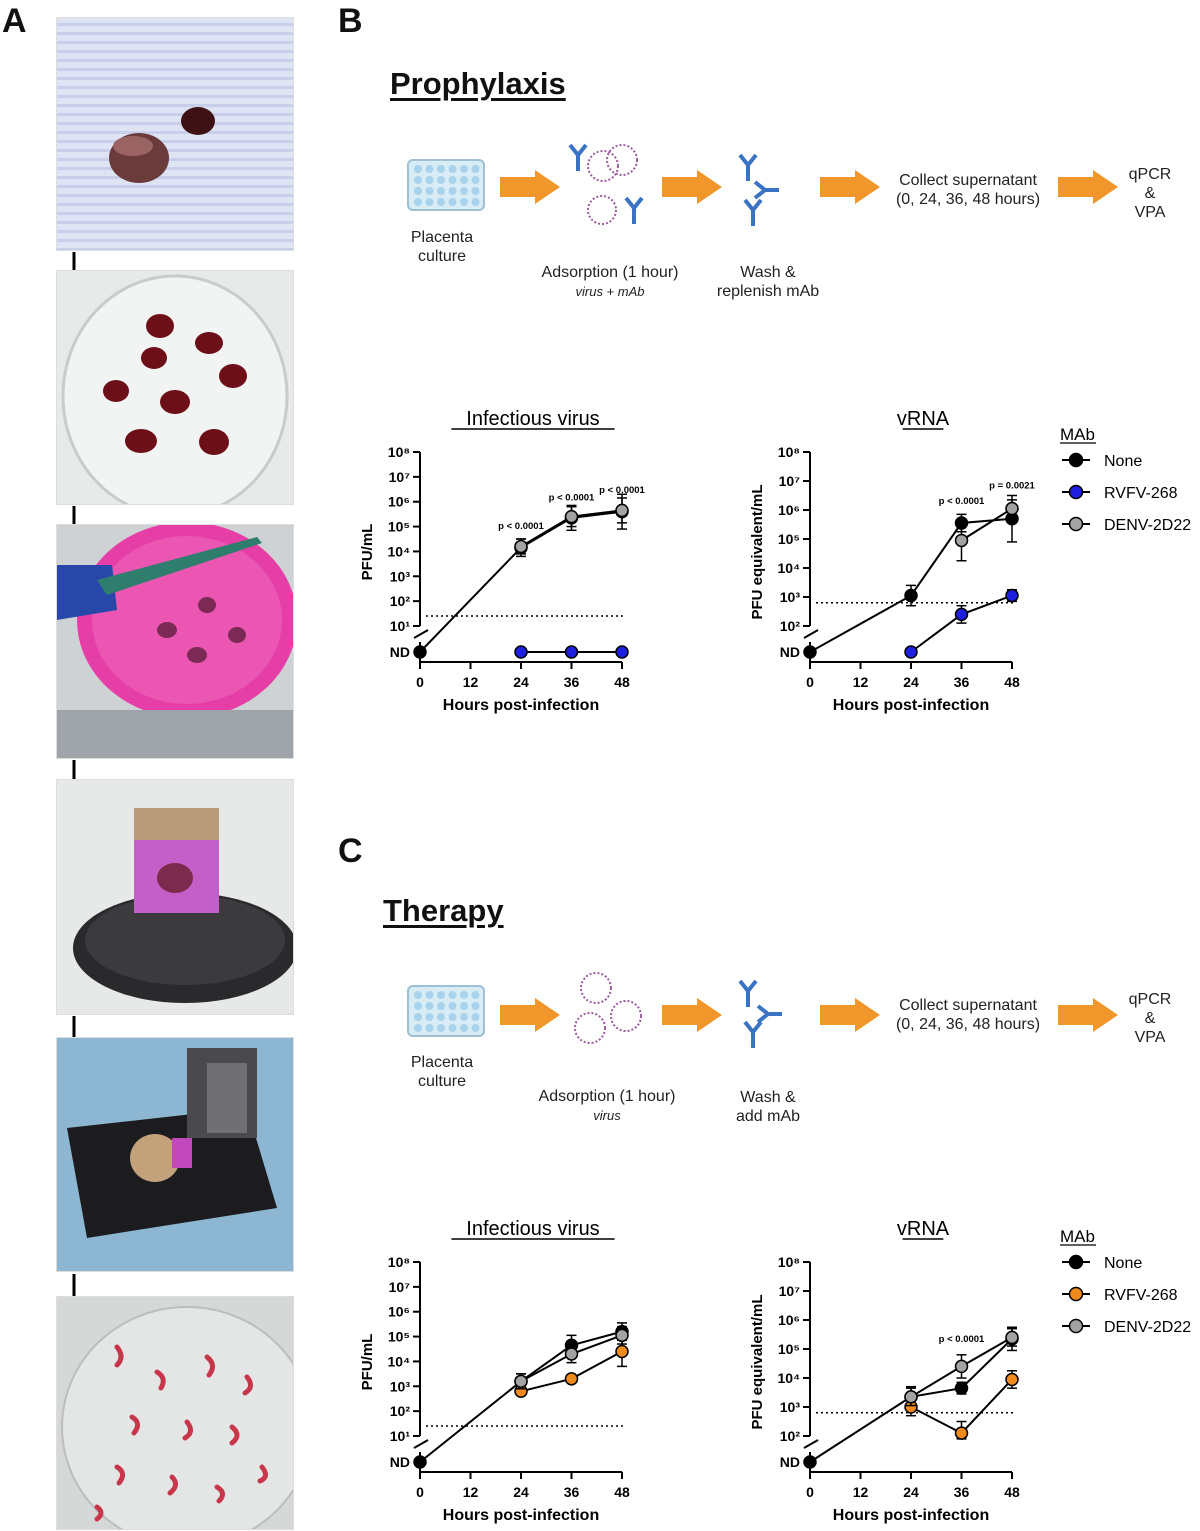 The image size is (1200, 1531). Describe the element at coordinates (1150, 1018) in the screenshot. I see `workflow-step-assay: qPCR & VPA` at that location.